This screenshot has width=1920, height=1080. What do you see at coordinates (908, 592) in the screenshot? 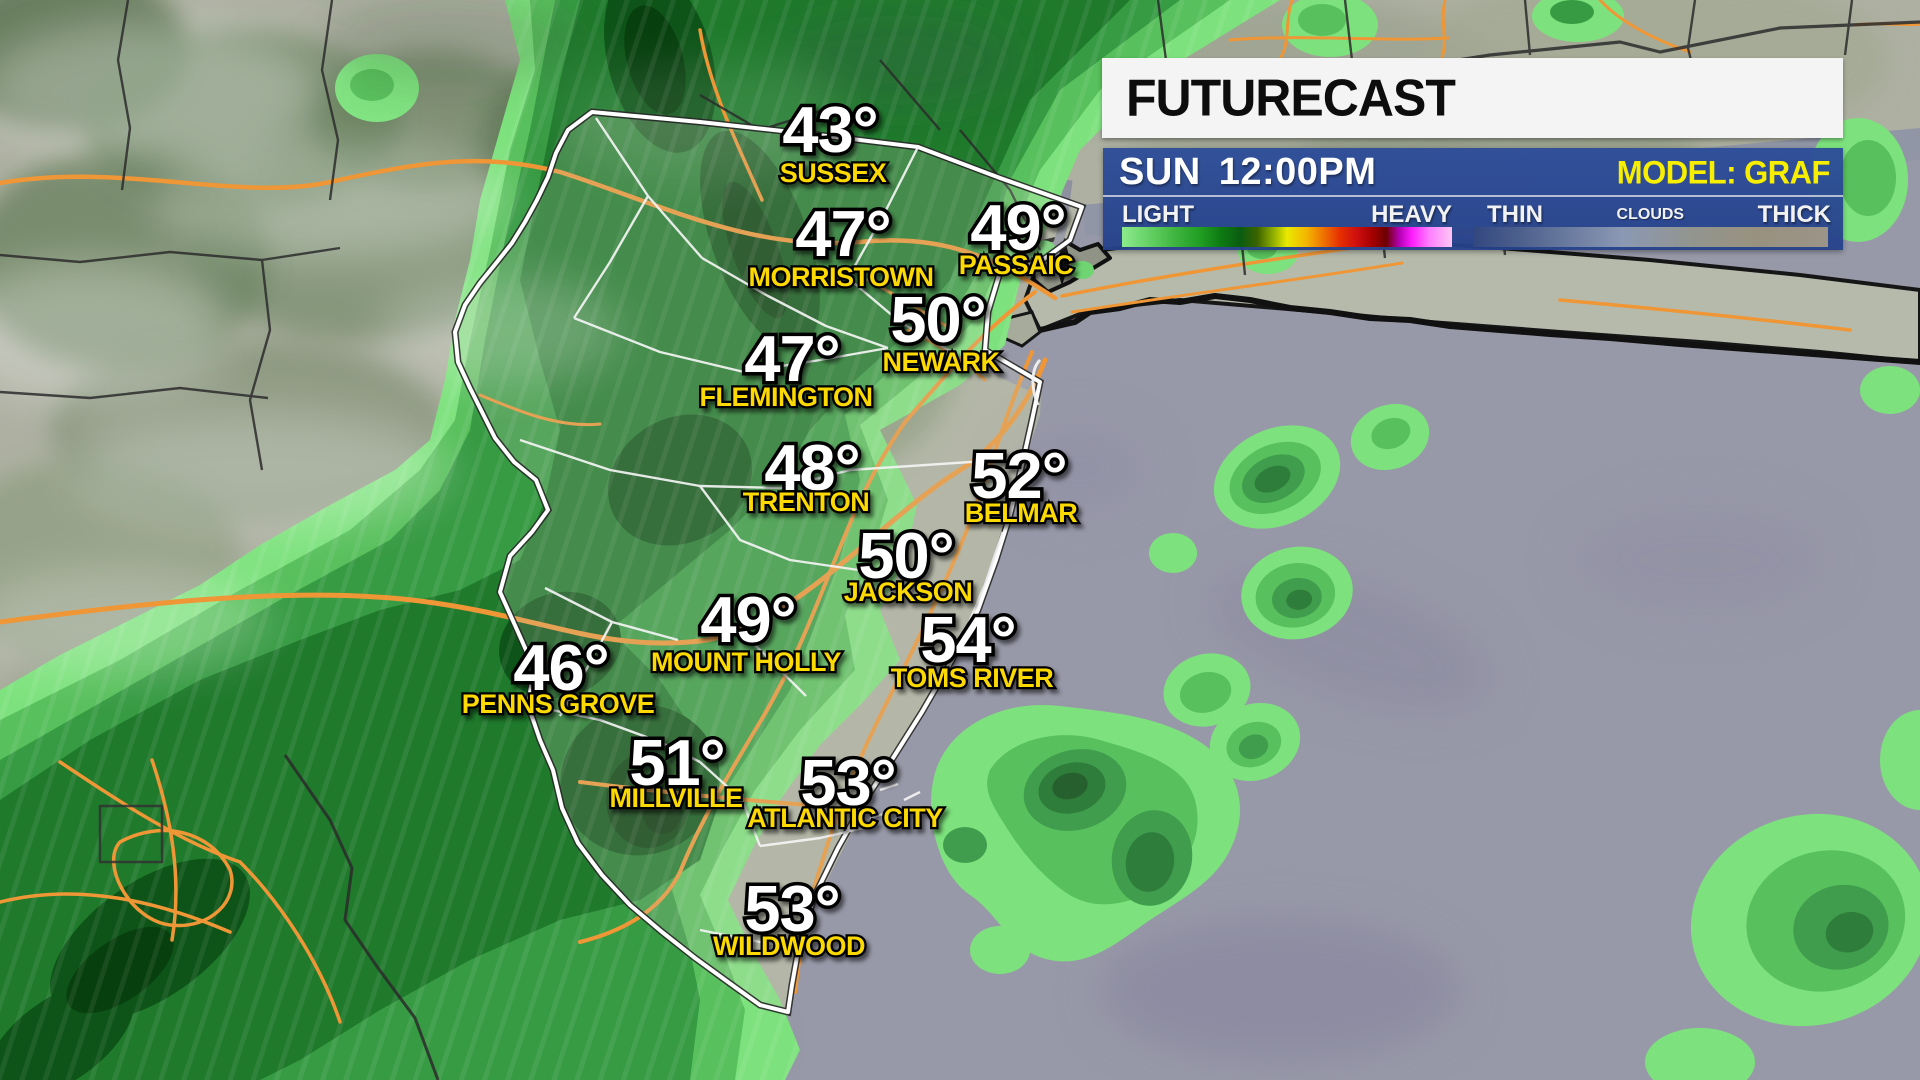
I see `station-city: JACKSON` at bounding box center [908, 592].